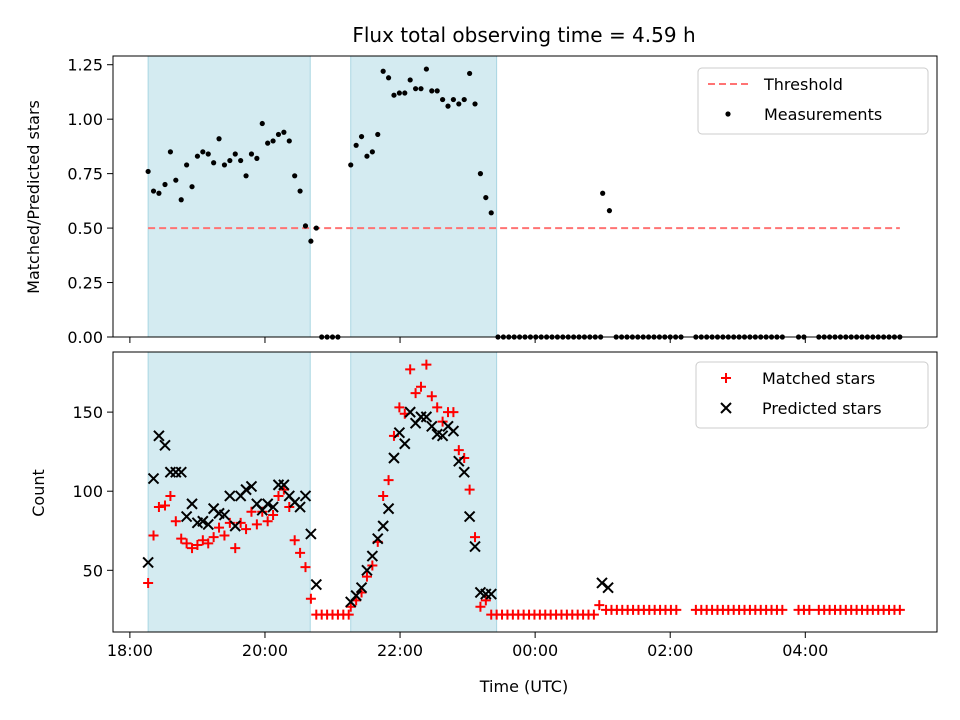 The width and height of the screenshot is (960, 720). What do you see at coordinates (813, 101) in the screenshot?
I see `ratio-legend: Threshold Measurements` at bounding box center [813, 101].